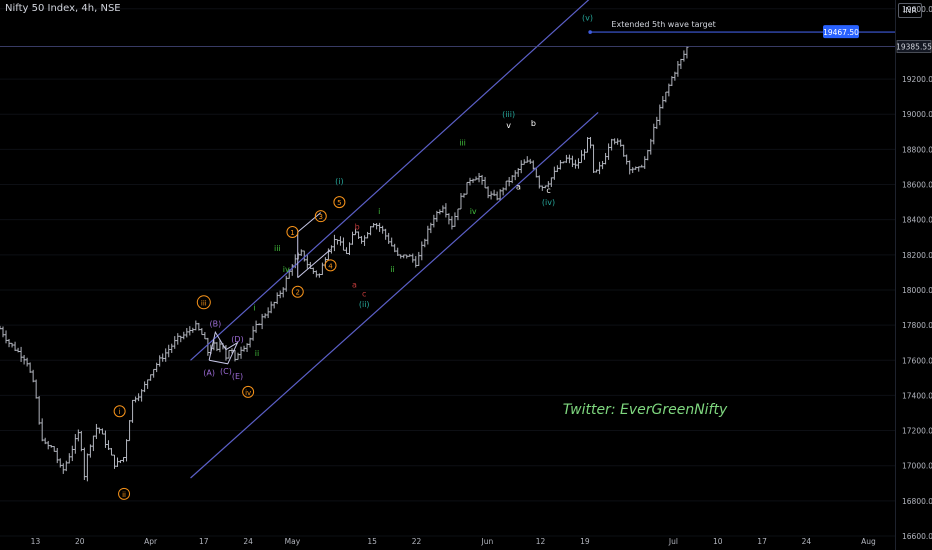 This screenshot has width=932, height=550. I want to click on triangle-pattern, so click(223, 347).